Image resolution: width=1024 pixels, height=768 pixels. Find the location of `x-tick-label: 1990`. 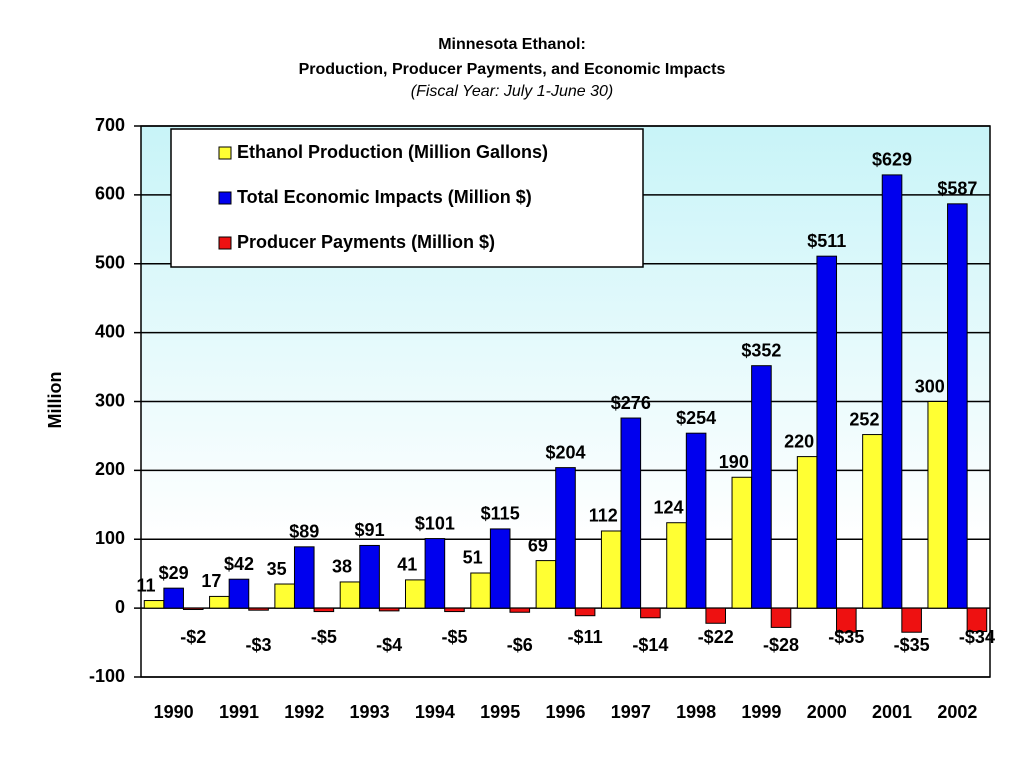

x-tick-label: 1990 is located at coordinates (174, 712).